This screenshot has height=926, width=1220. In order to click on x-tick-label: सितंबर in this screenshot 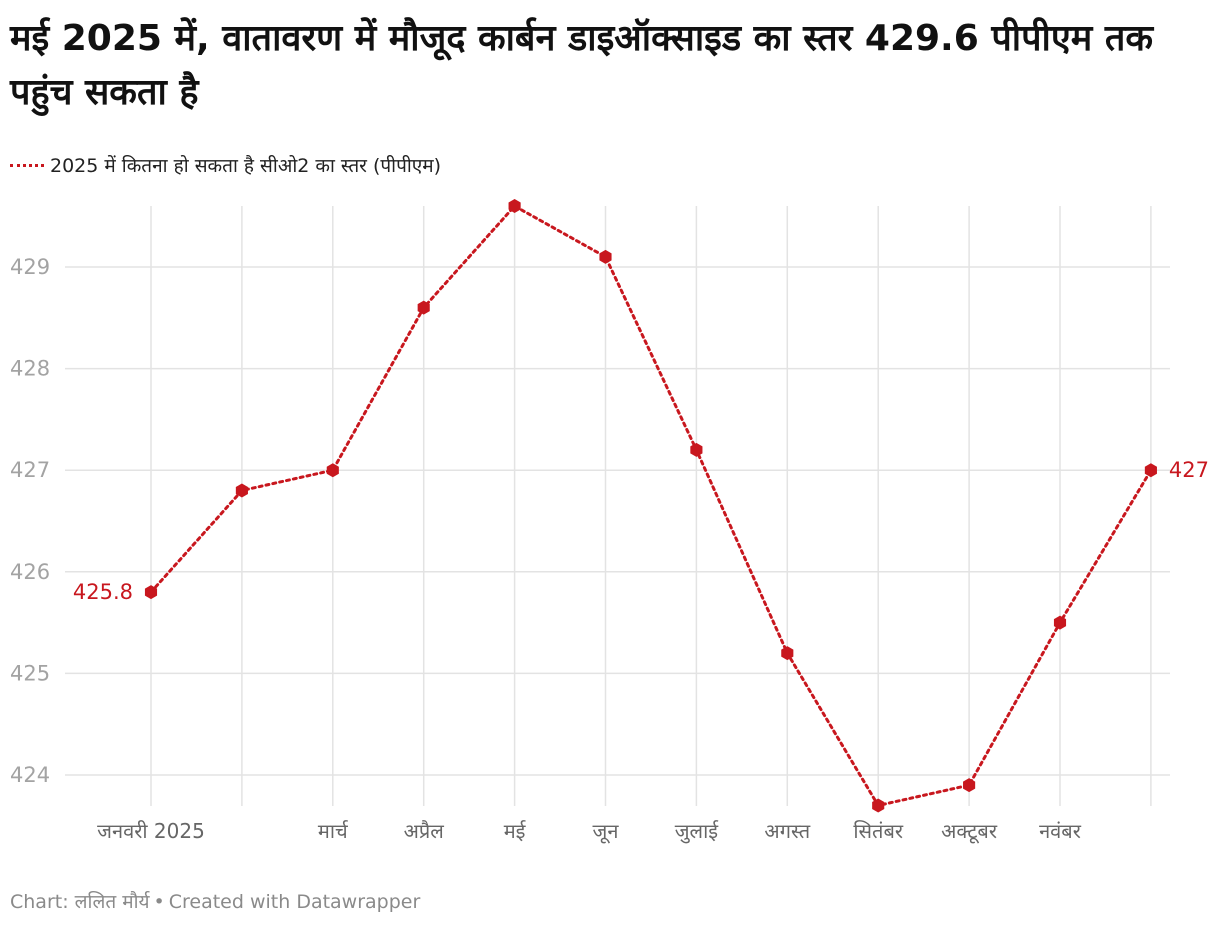, I will do `click(878, 831)`.